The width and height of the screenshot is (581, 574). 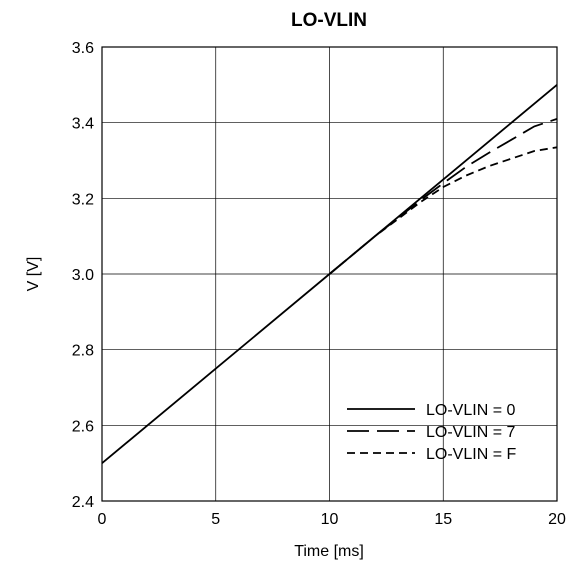 What do you see at coordinates (83, 502) in the screenshot?
I see `y-tick-label: 2.4` at bounding box center [83, 502].